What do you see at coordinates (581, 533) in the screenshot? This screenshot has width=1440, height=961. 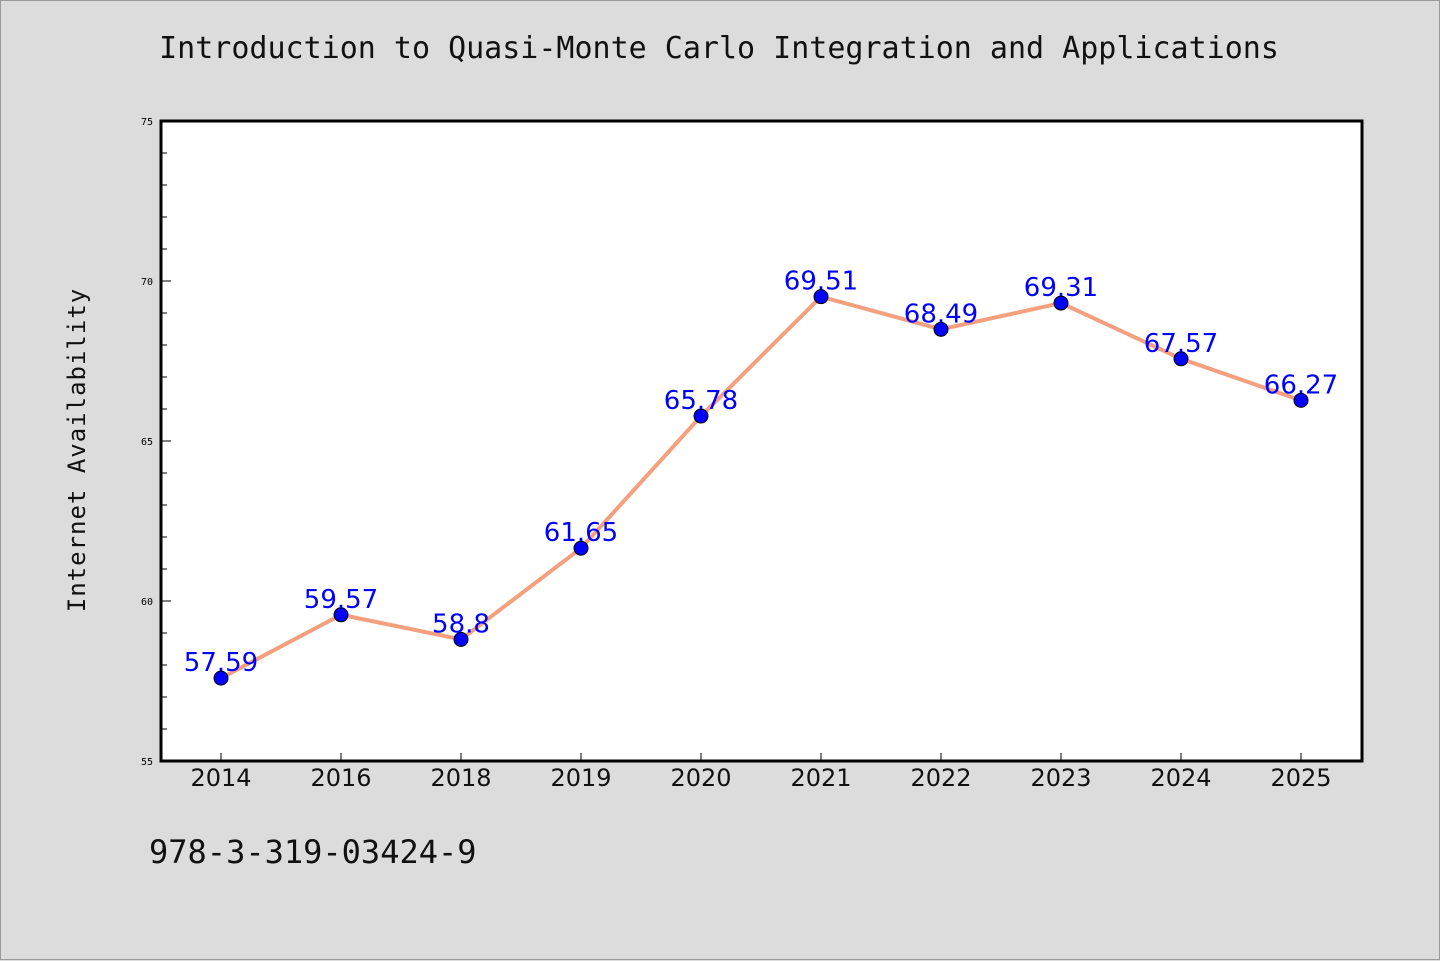 I see `data-label: 61.65` at bounding box center [581, 533].